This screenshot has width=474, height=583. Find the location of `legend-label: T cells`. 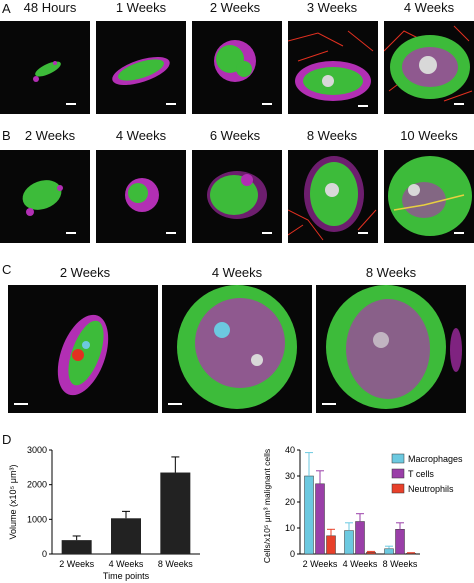

legend-label: T cells is located at coordinates (421, 474).